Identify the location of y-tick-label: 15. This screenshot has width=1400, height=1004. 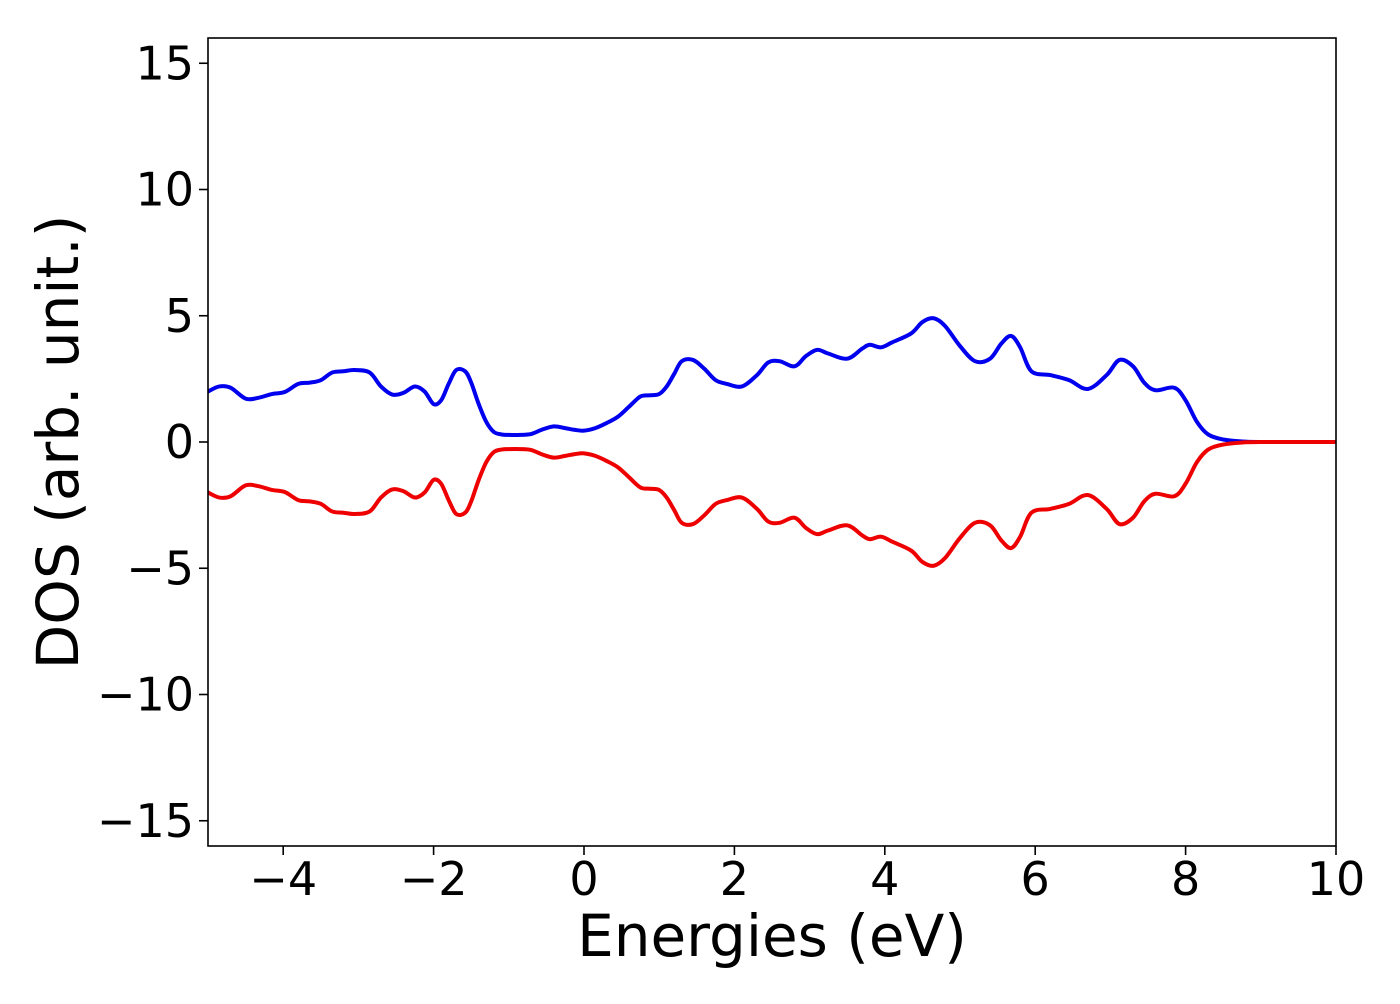
(164, 63).